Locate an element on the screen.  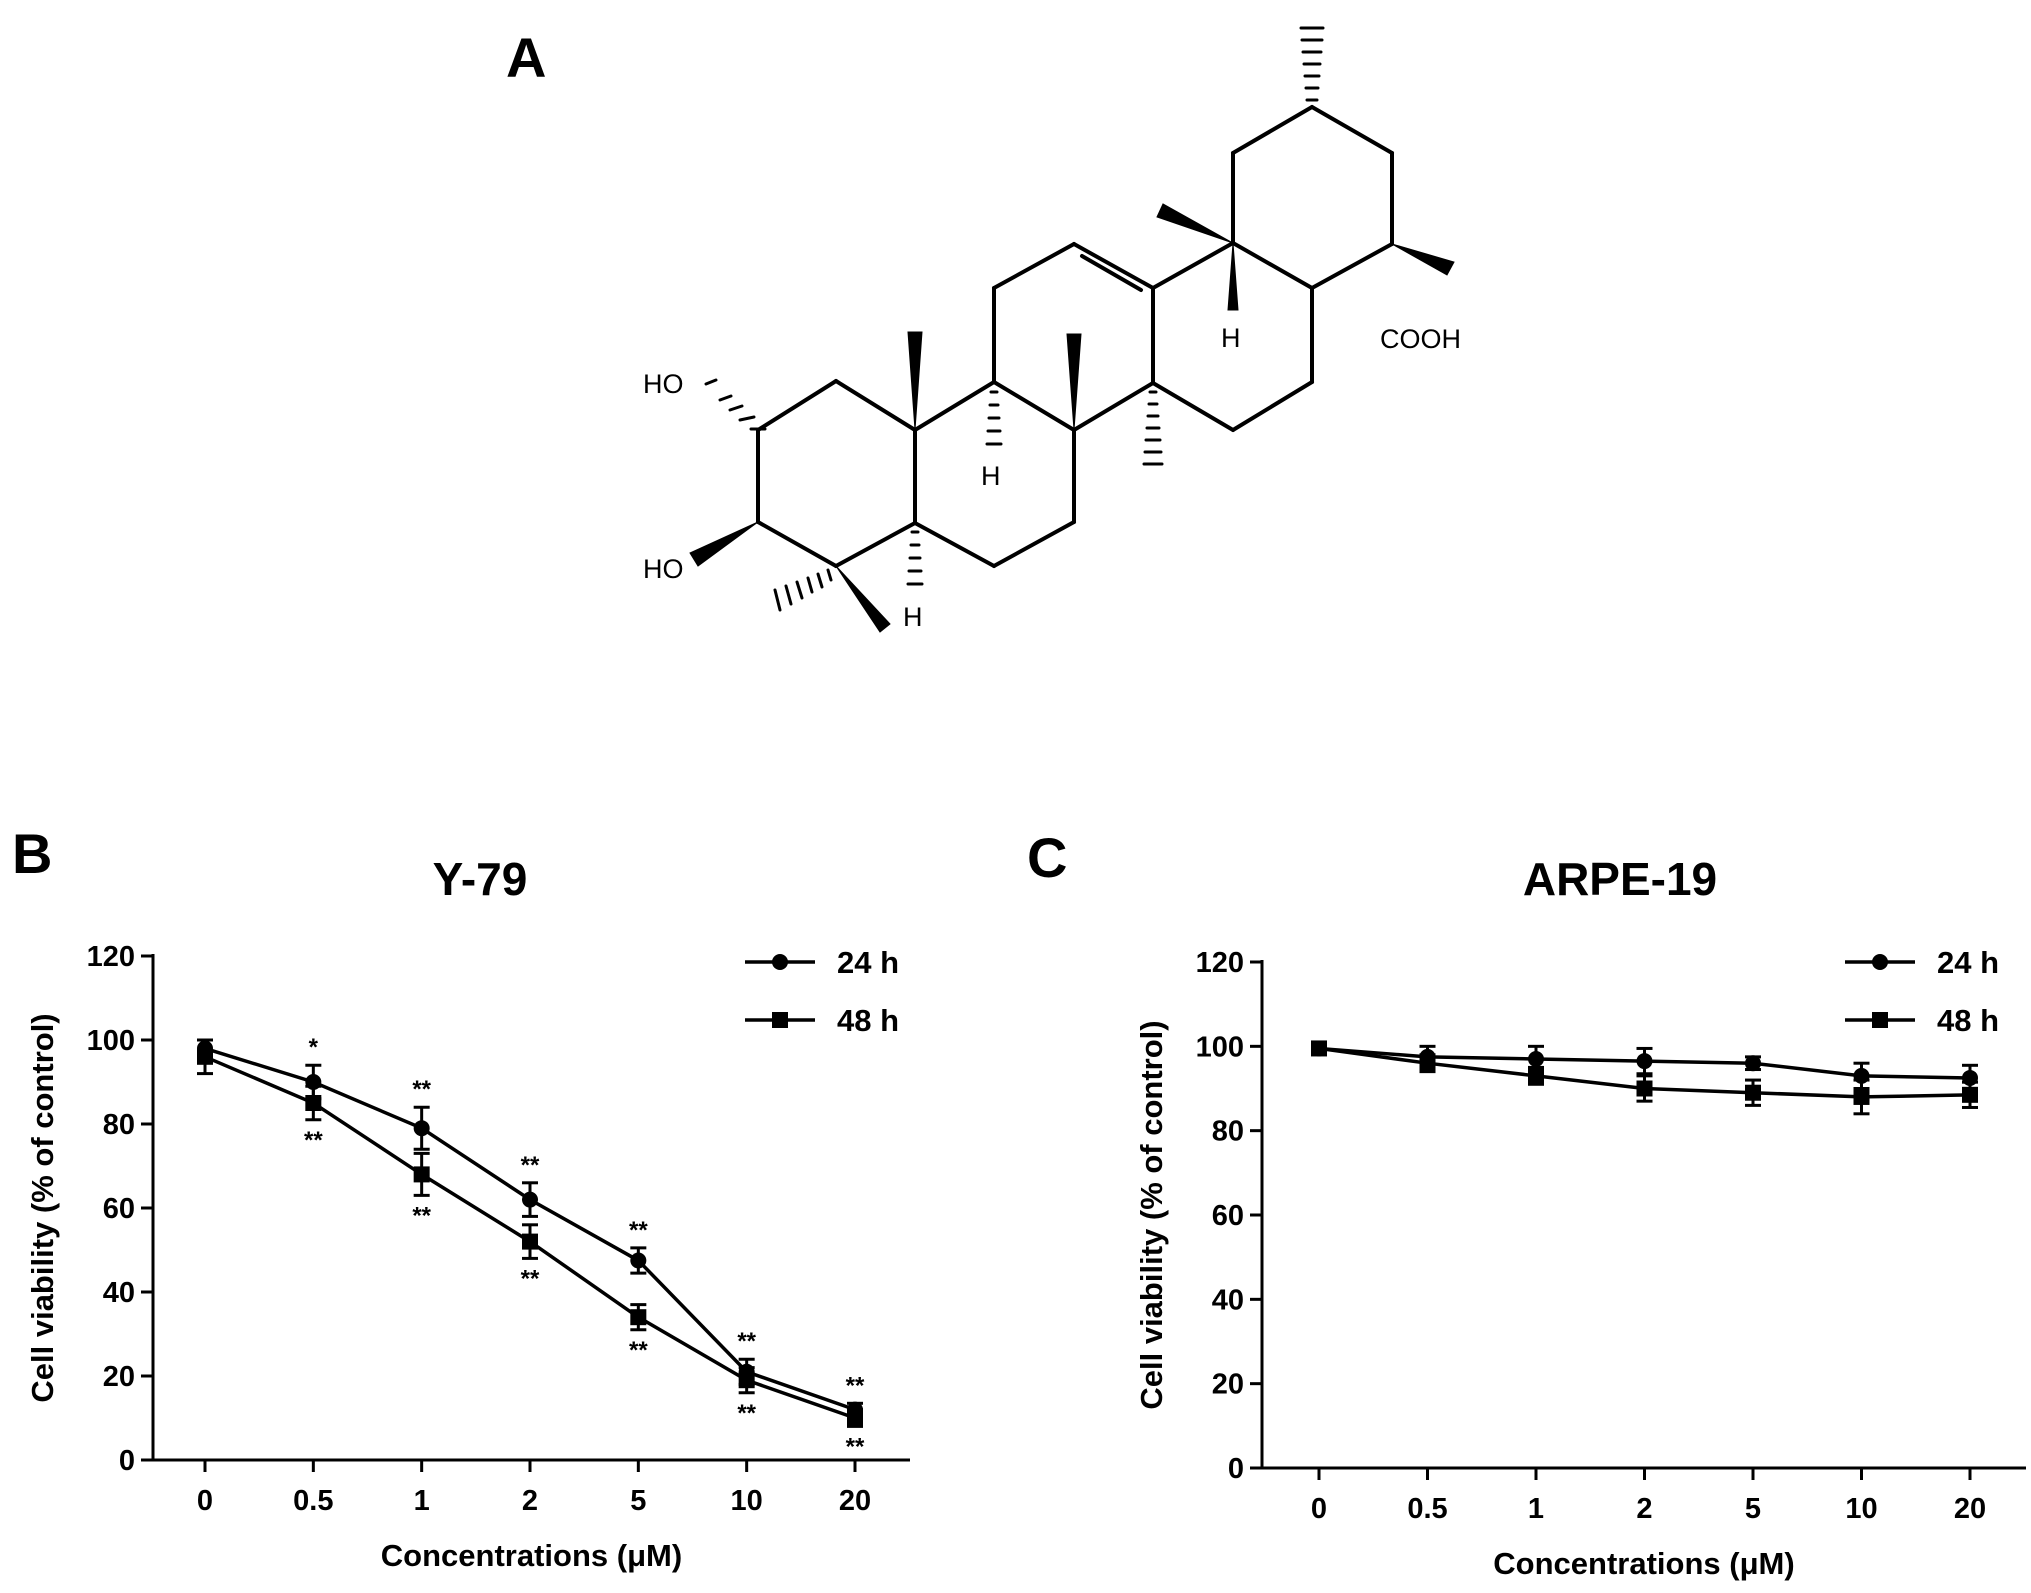
chart-title-y79: Y-79 is located at coordinates (480, 879).